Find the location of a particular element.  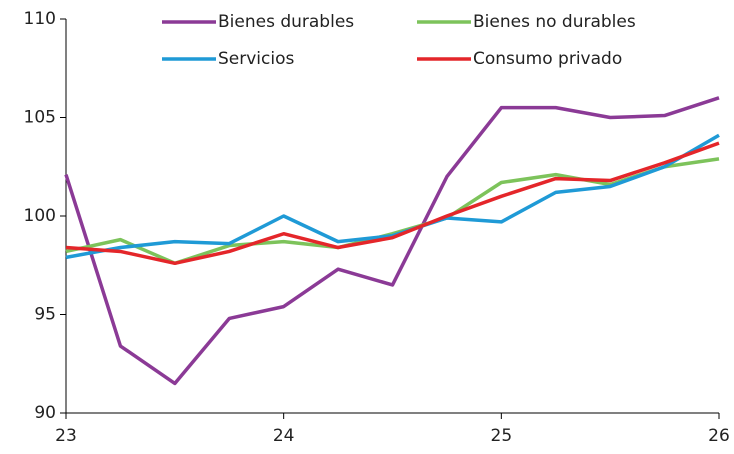

x-tick-label: 24 is located at coordinates (284, 436).